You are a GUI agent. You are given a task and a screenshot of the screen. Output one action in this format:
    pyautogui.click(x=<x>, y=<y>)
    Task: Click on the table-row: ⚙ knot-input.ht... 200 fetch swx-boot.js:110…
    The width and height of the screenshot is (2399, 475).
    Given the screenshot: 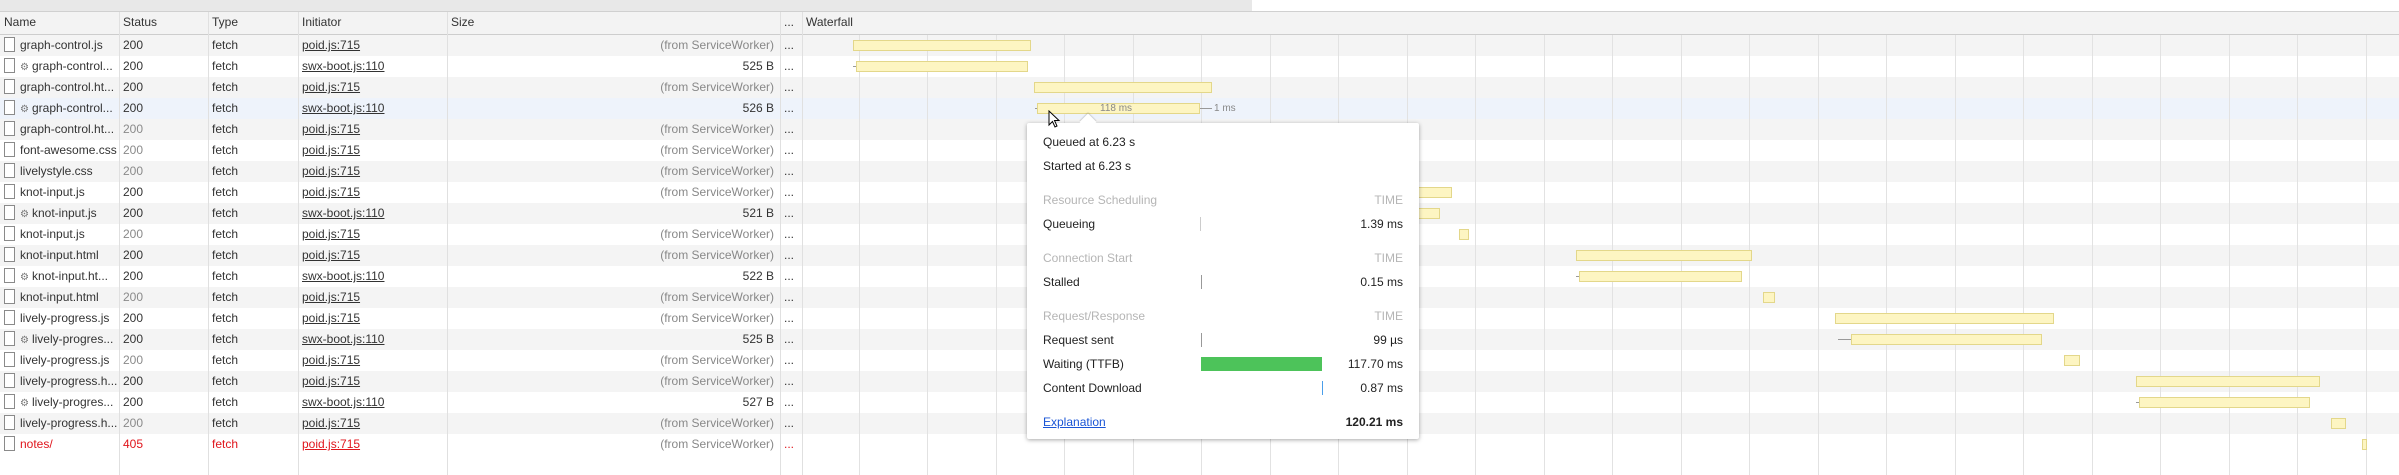 What is the action you would take?
    pyautogui.click(x=1199, y=276)
    